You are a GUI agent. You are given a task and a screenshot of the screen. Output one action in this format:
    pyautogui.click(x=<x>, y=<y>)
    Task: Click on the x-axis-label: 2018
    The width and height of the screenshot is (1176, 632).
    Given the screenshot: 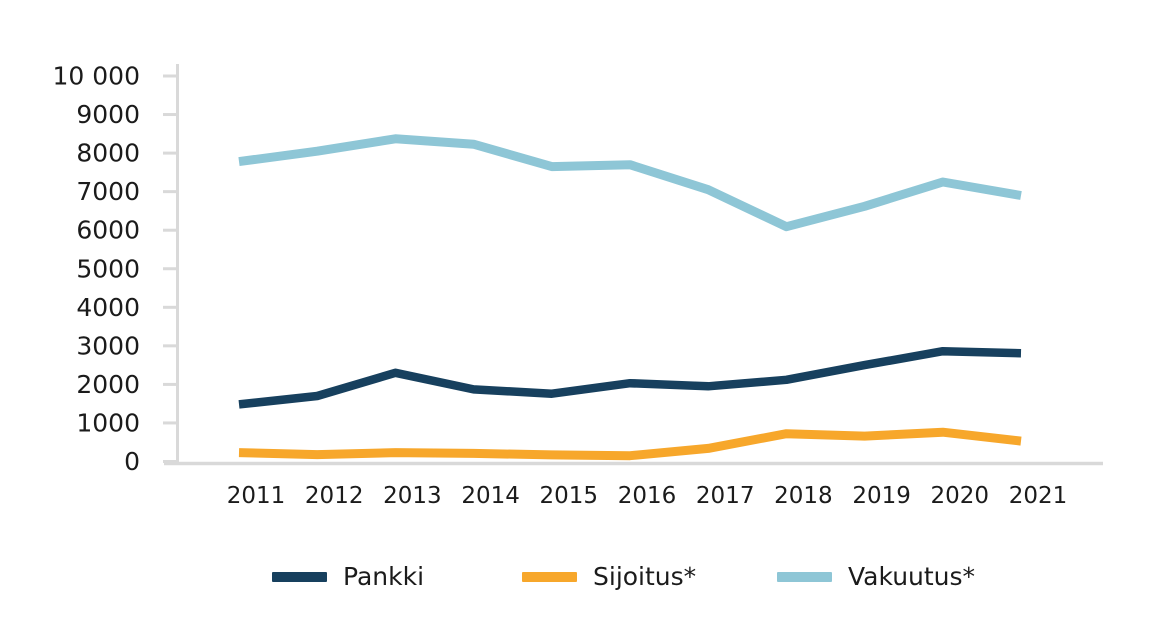 What is the action you would take?
    pyautogui.click(x=803, y=496)
    